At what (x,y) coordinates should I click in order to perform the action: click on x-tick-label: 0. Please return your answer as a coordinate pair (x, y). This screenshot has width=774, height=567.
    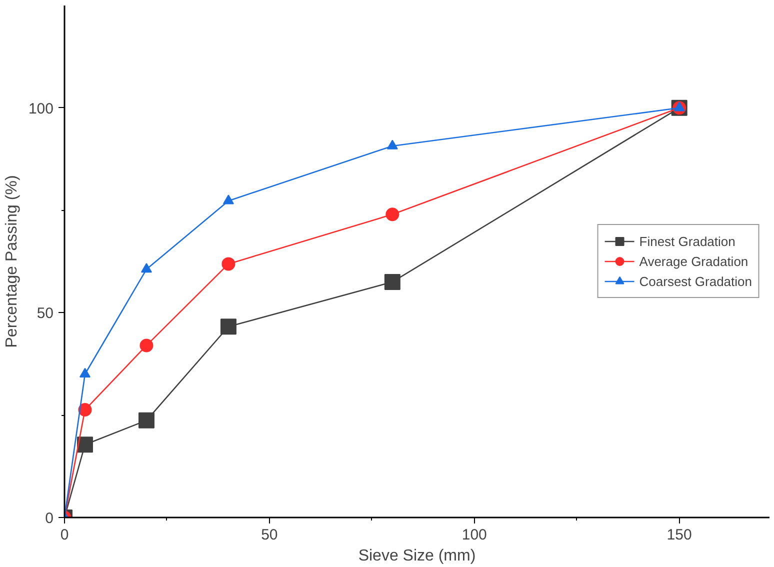
    Looking at the image, I should click on (64, 535).